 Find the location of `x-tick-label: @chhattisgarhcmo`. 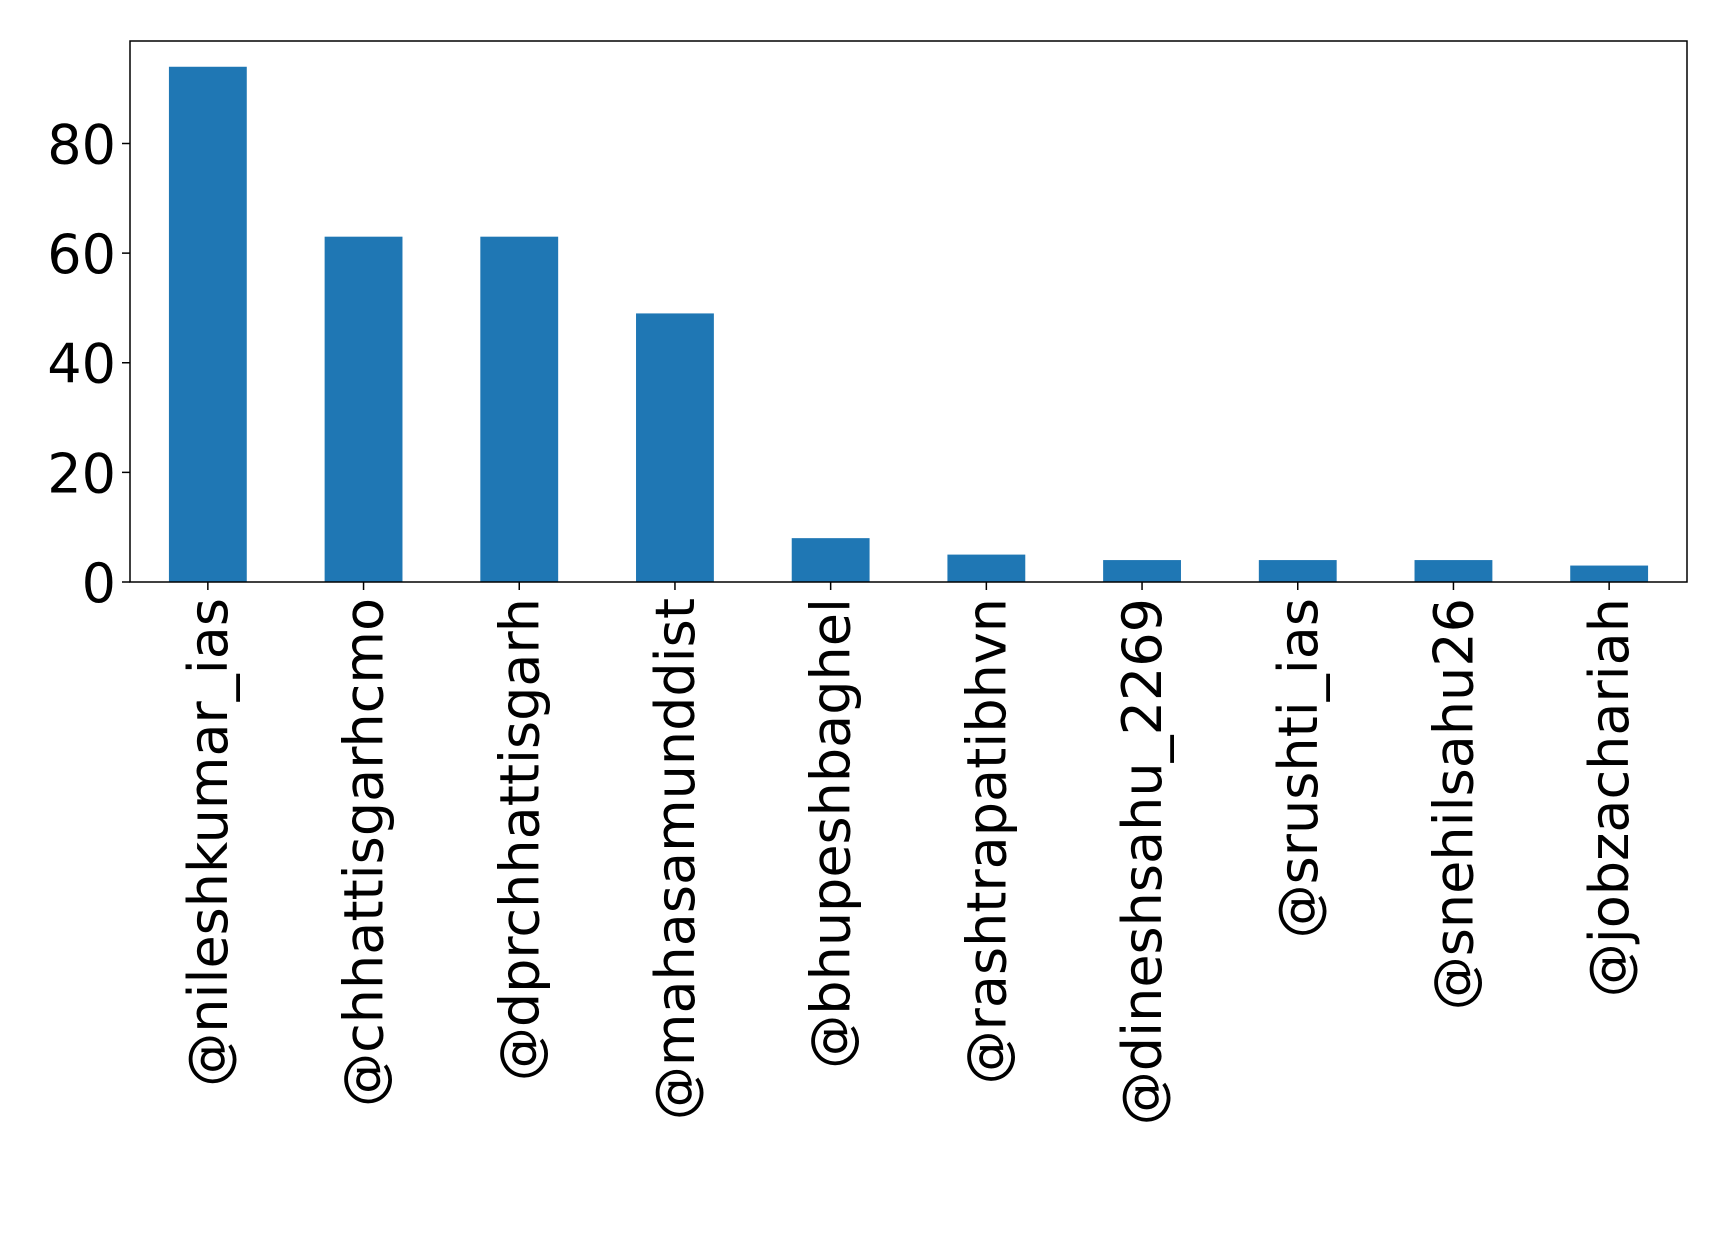

x-tick-label: @chhattisgarhcmo is located at coordinates (364, 852).